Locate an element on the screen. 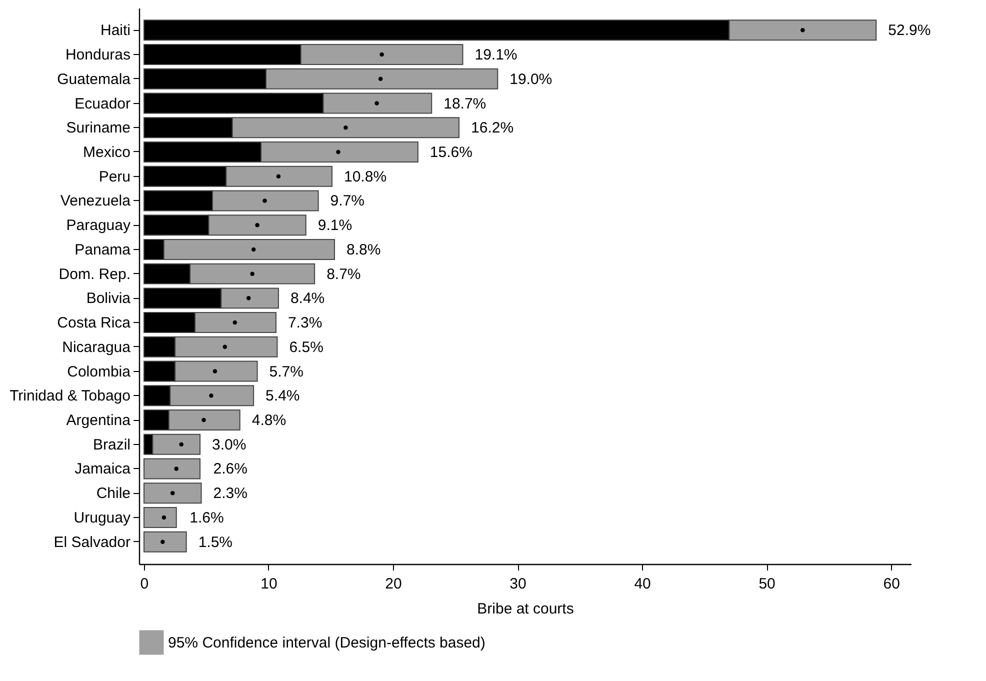  y-tick-label: Suriname is located at coordinates (98, 128).